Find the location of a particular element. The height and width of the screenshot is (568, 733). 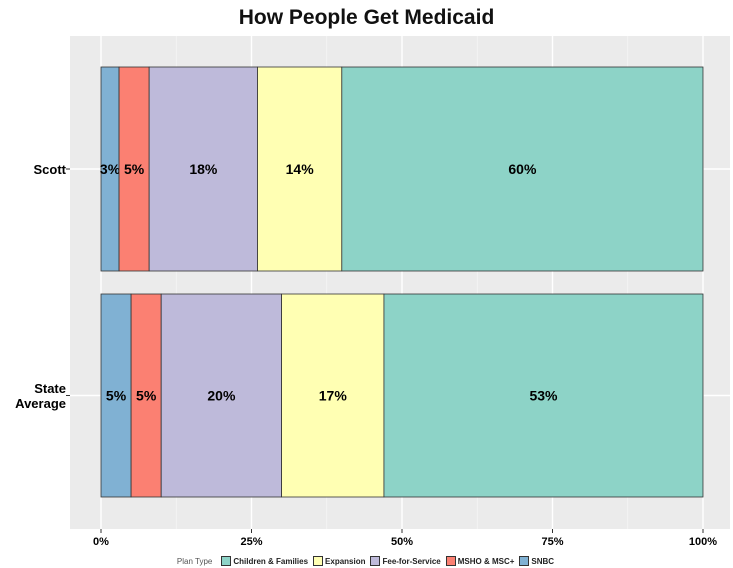

legend-swatch-fee-for-service is located at coordinates (375, 561).